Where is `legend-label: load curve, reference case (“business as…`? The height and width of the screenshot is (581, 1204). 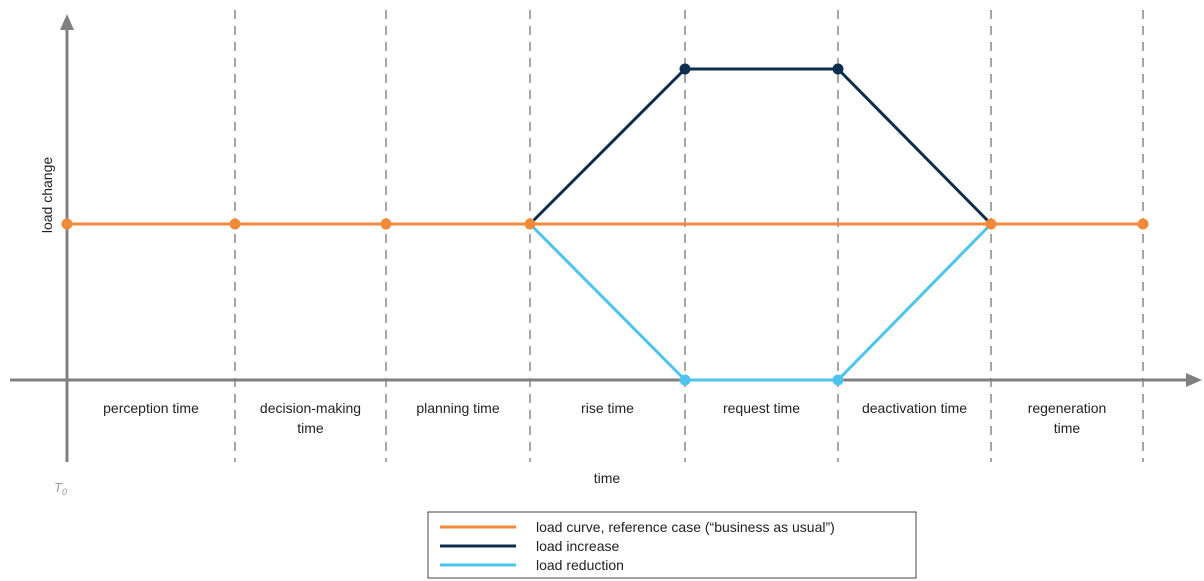
legend-label: load curve, reference case (“business as… is located at coordinates (685, 527).